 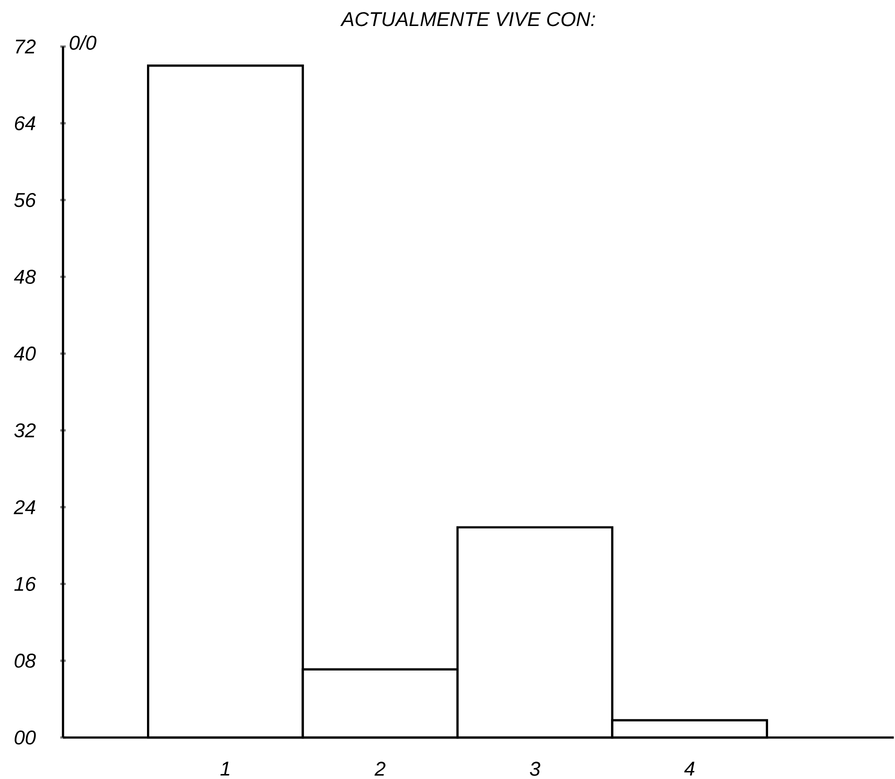 I want to click on y-tick-label: 32, so click(x=25, y=430).